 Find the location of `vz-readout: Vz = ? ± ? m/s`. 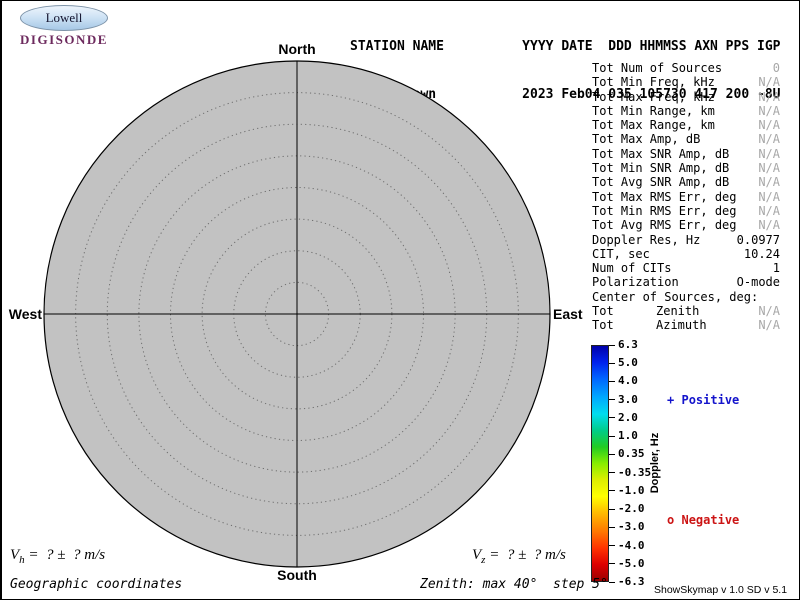

vz-readout: Vz = ? ± ? m/s is located at coordinates (519, 556).